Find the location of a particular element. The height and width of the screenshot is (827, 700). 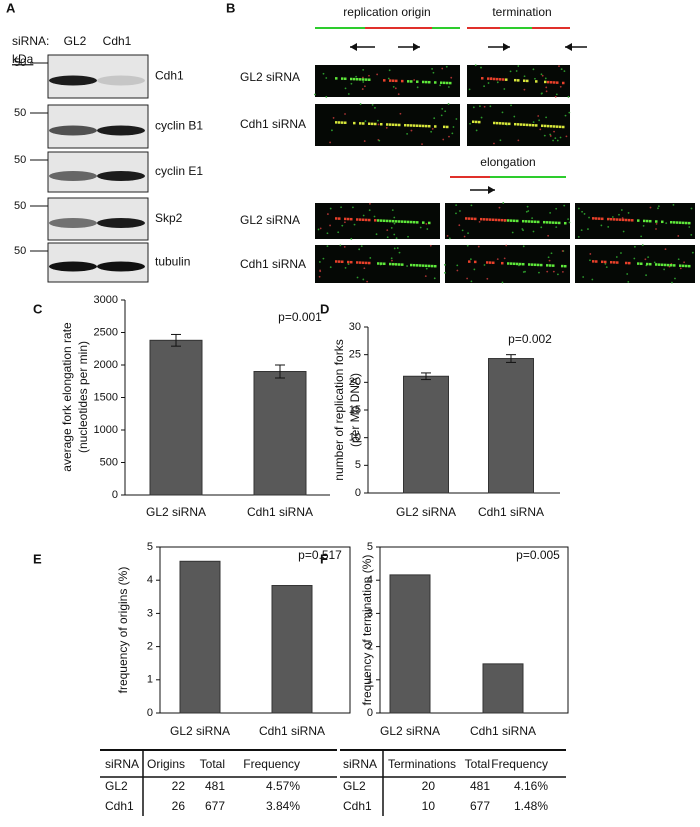

table-header: siRNA is located at coordinates (360, 764).